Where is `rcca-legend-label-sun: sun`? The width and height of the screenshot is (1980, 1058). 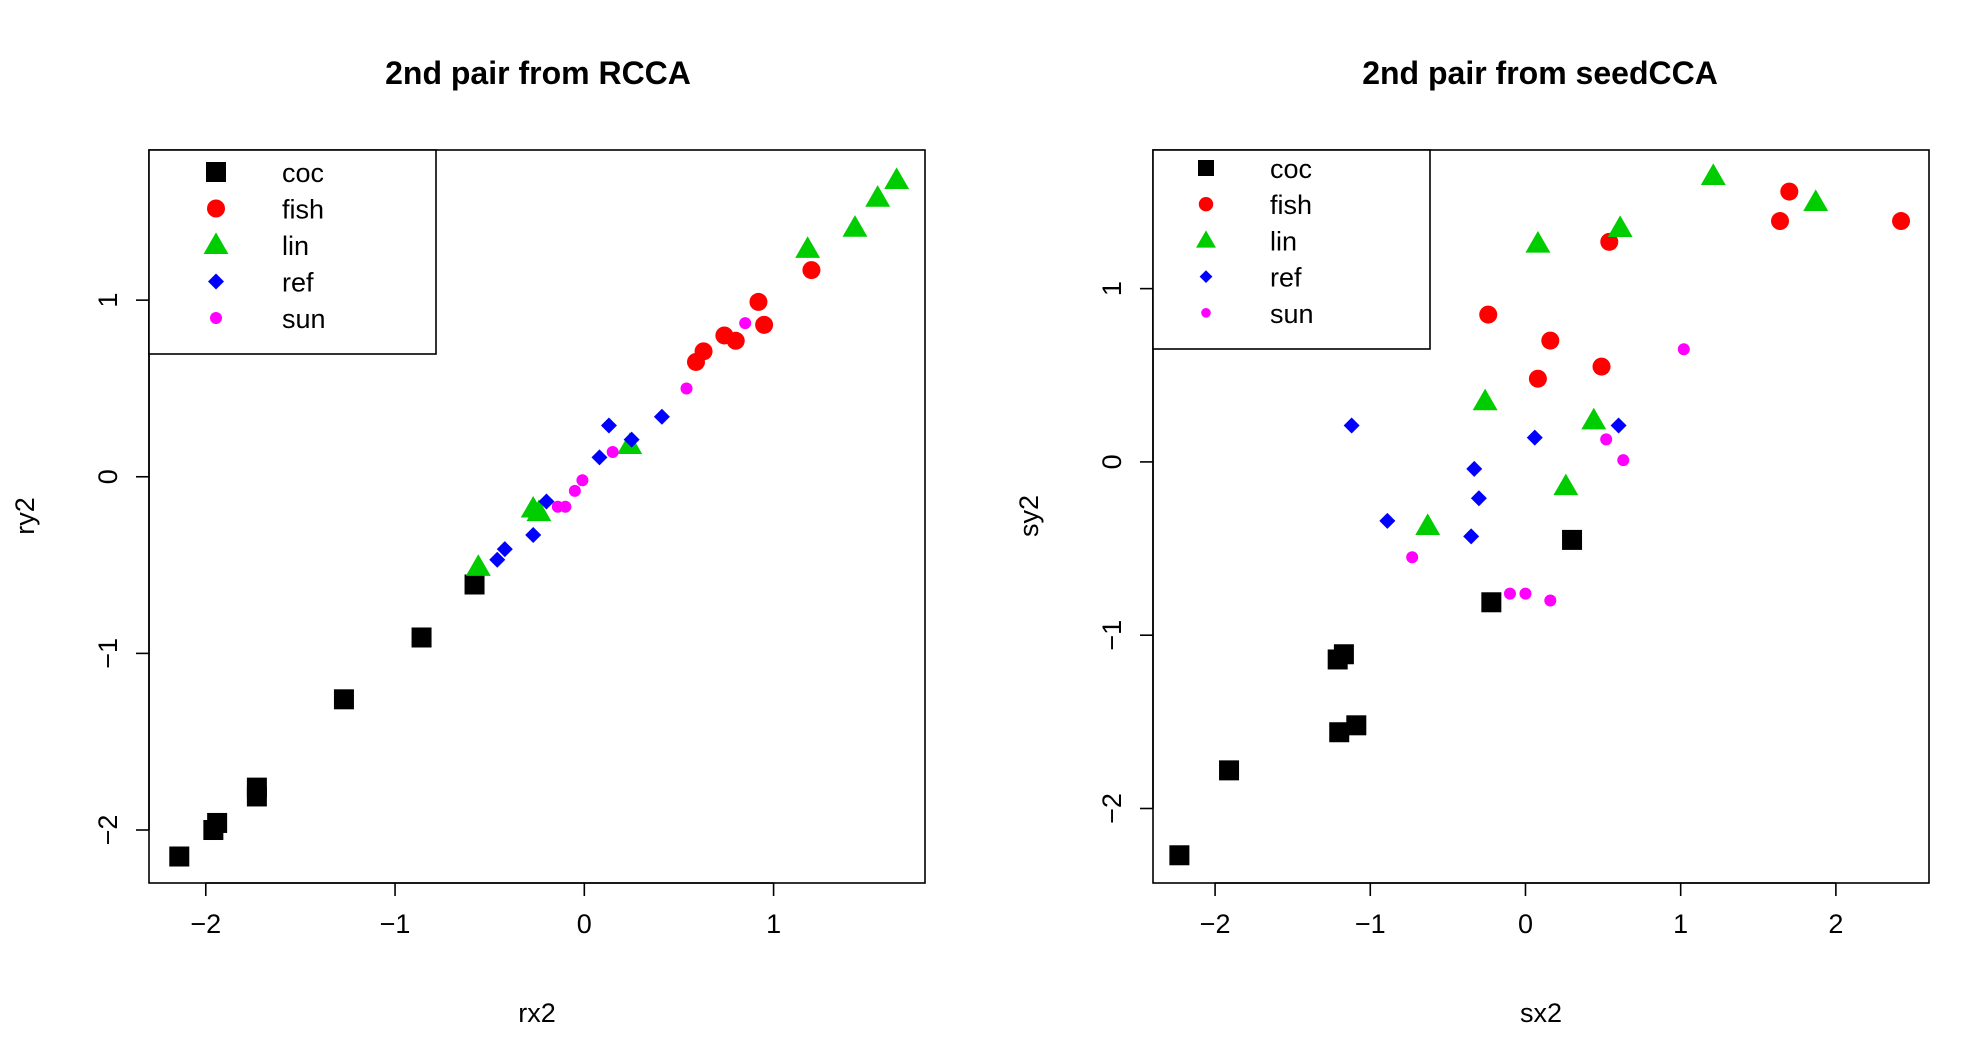
rcca-legend-label-sun: sun is located at coordinates (304, 319).